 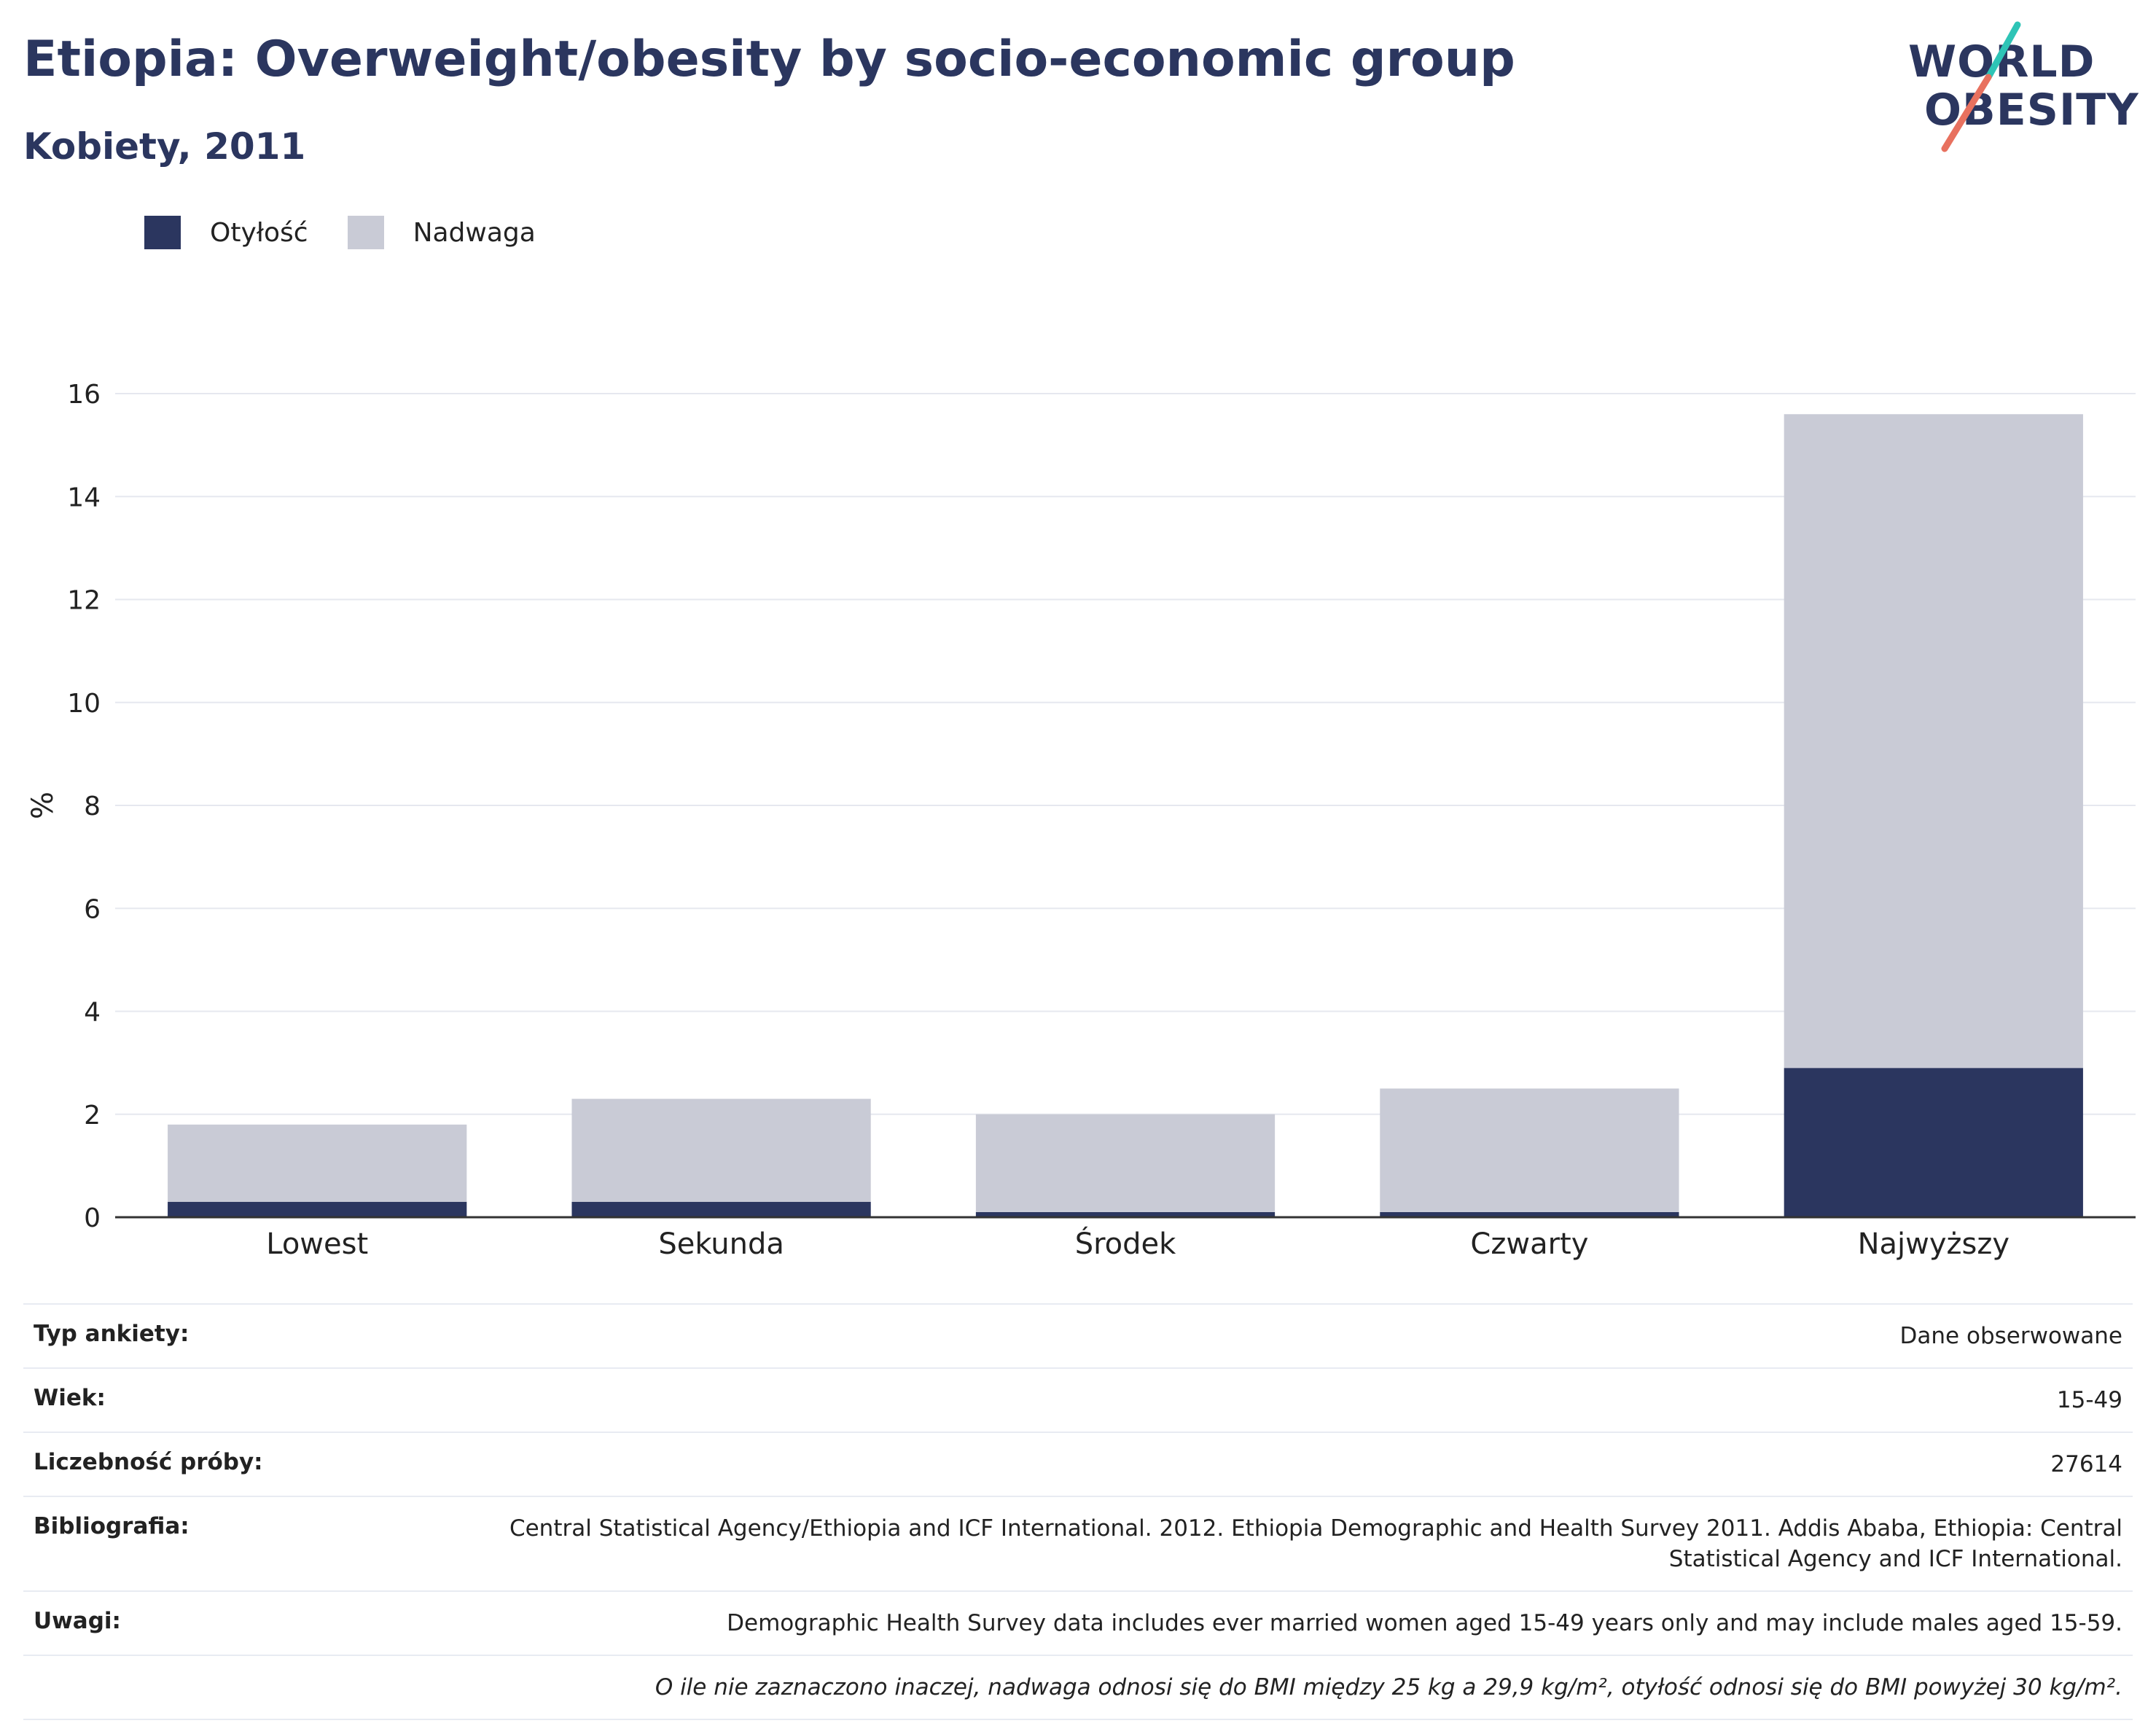 I want to click on legend-swatch-overweight, so click(x=366, y=233).